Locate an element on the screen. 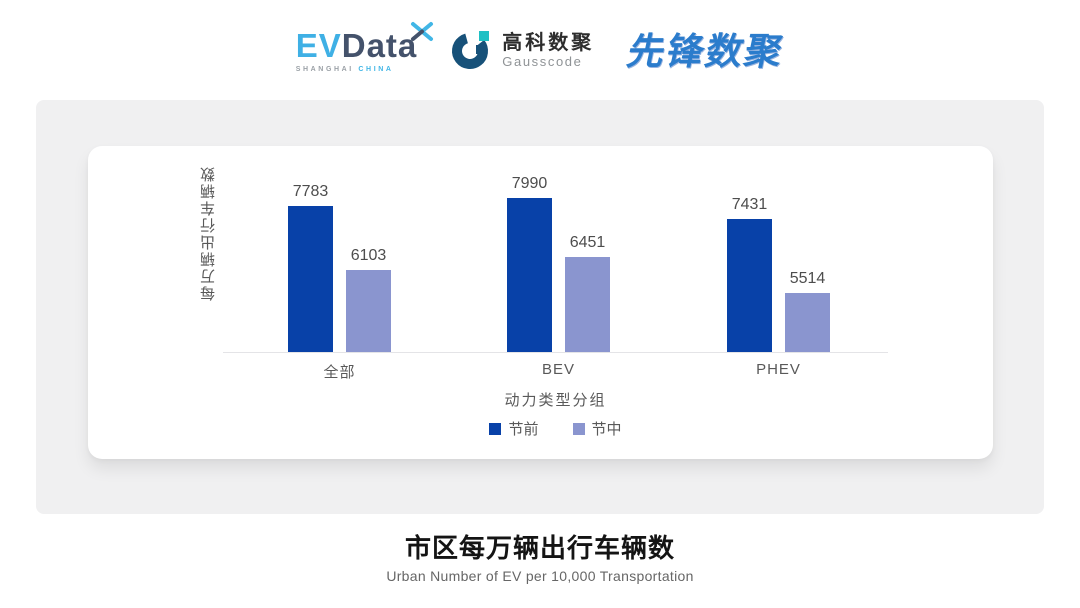 The height and width of the screenshot is (608, 1080). category-label-BEV: BEV is located at coordinates (558, 369).